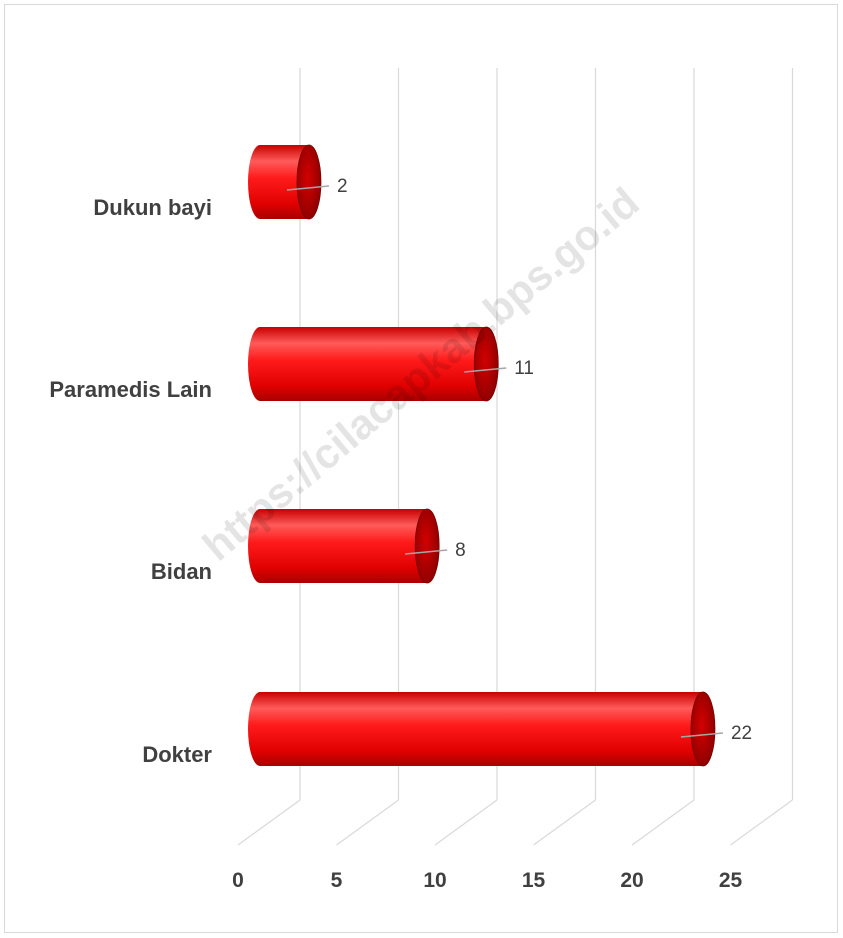 Image resolution: width=843 pixels, height=938 pixels. I want to click on x-tick-label: 10, so click(434, 880).